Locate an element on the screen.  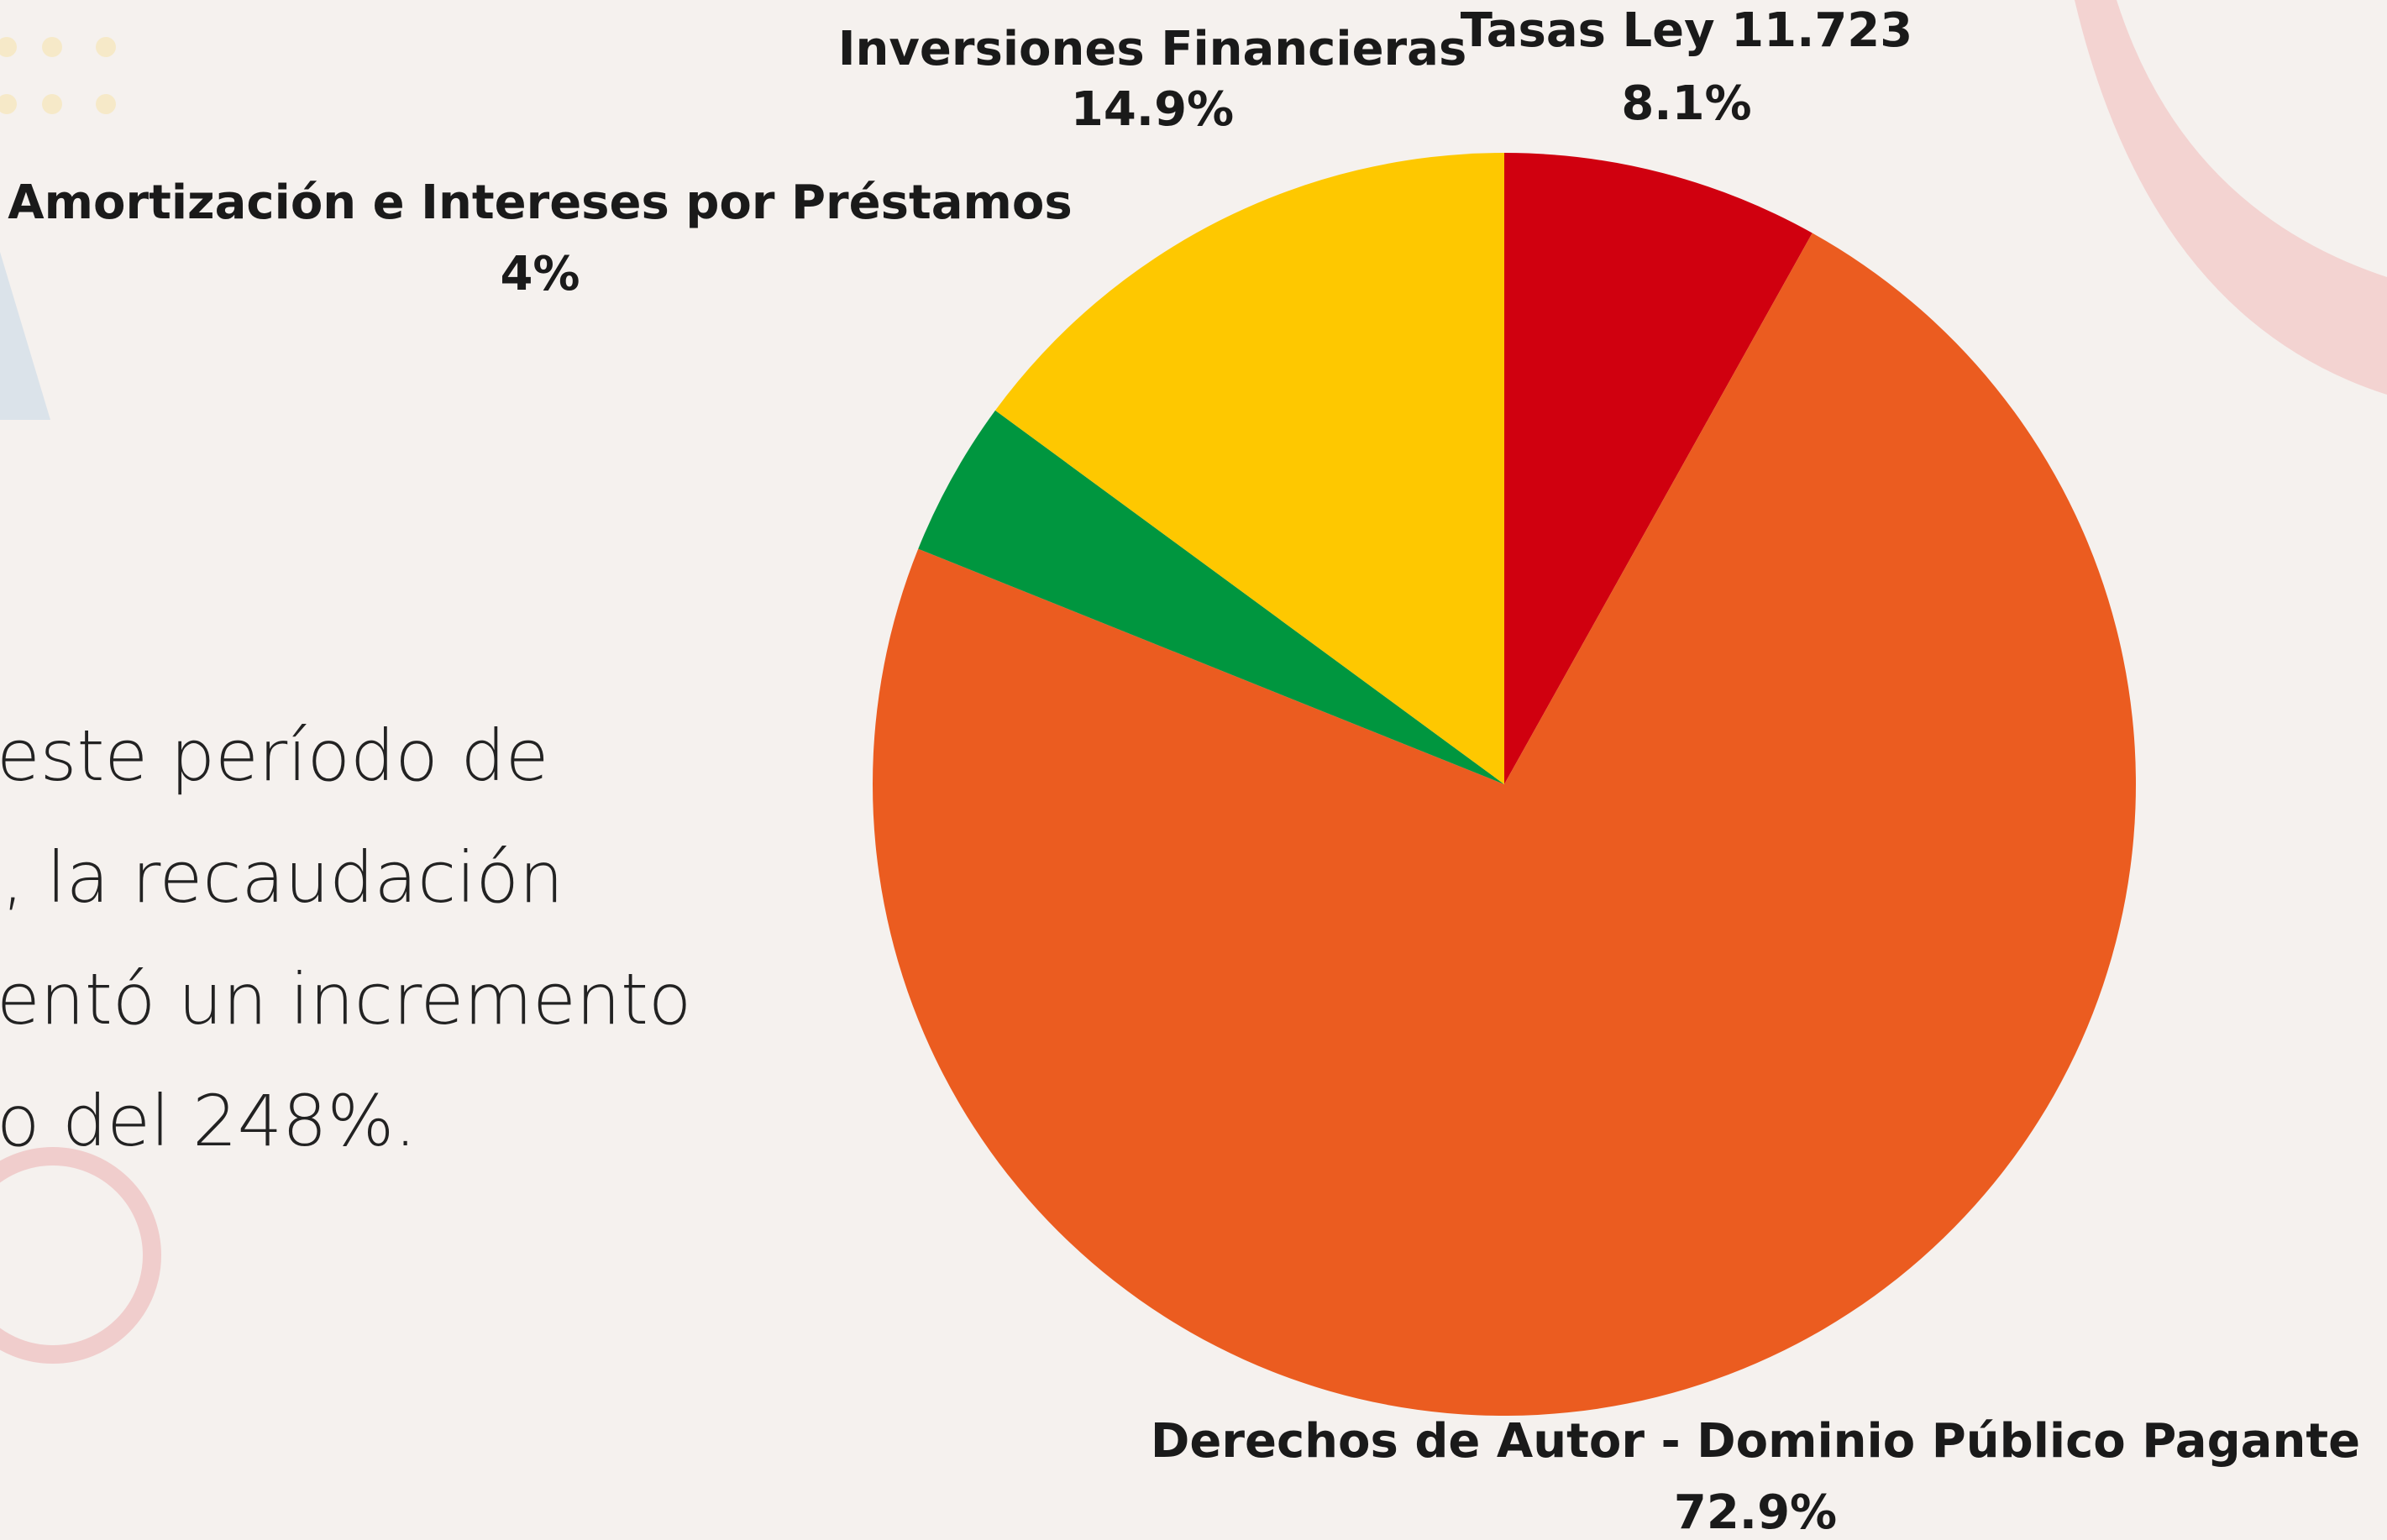
ring is located at coordinates (80, 1255).